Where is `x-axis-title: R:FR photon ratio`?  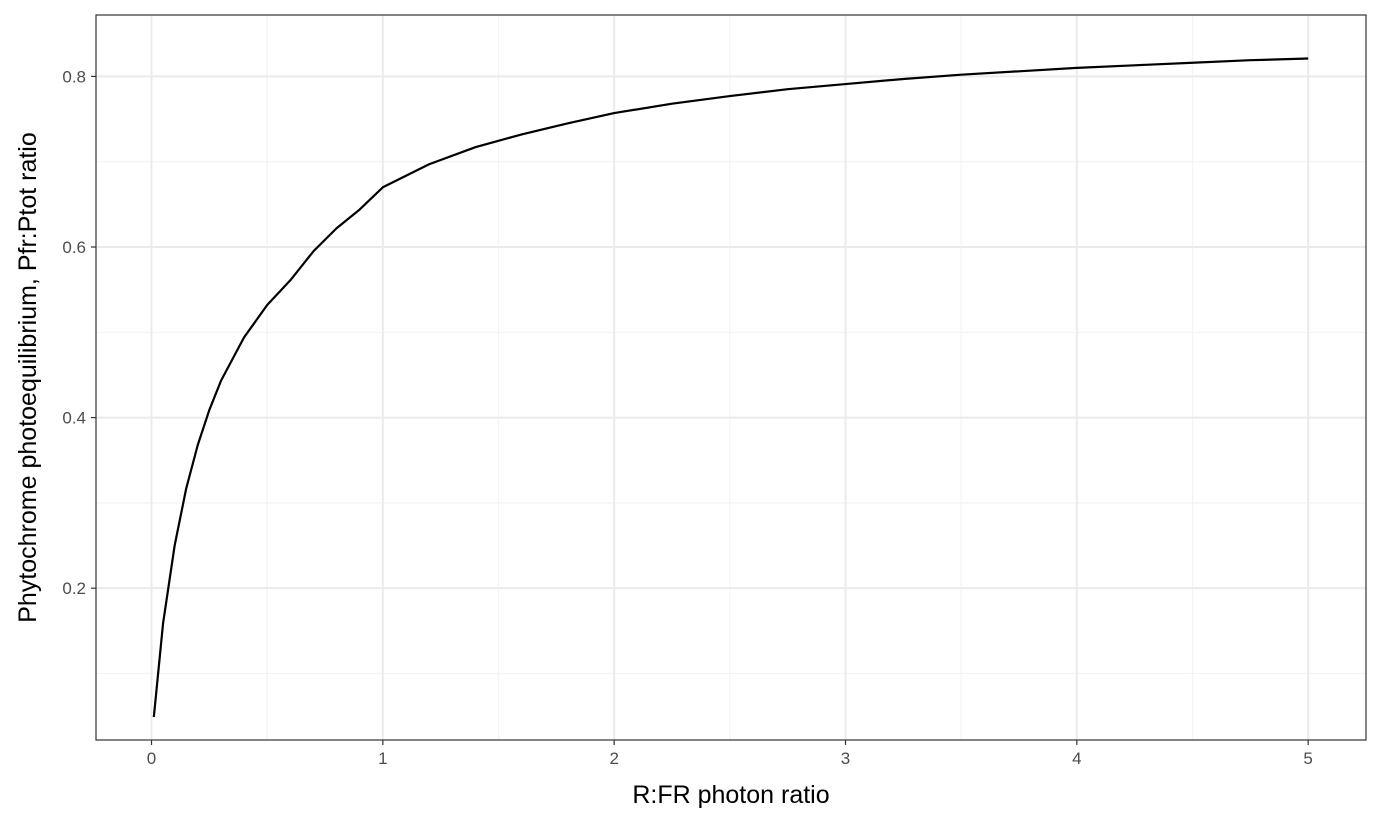 x-axis-title: R:FR photon ratio is located at coordinates (730, 795).